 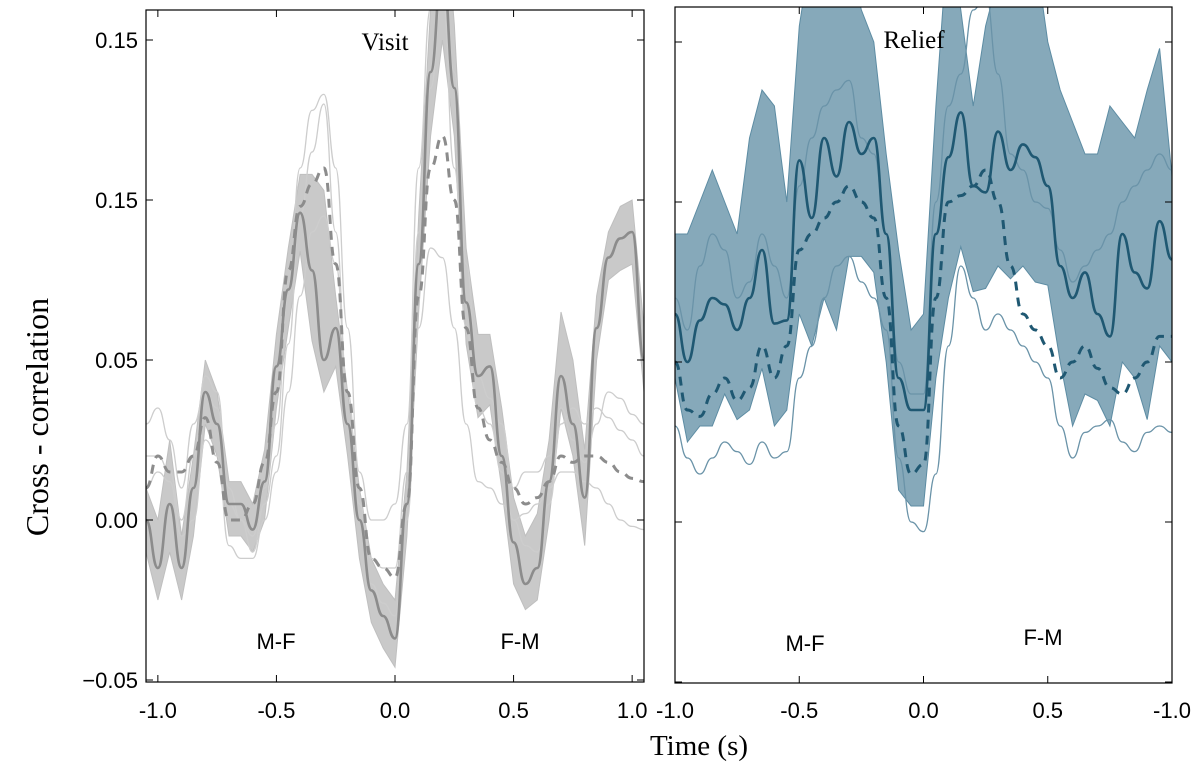 What do you see at coordinates (1172, 710) in the screenshot?
I see `relief-xtick-label-4: -1.0` at bounding box center [1172, 710].